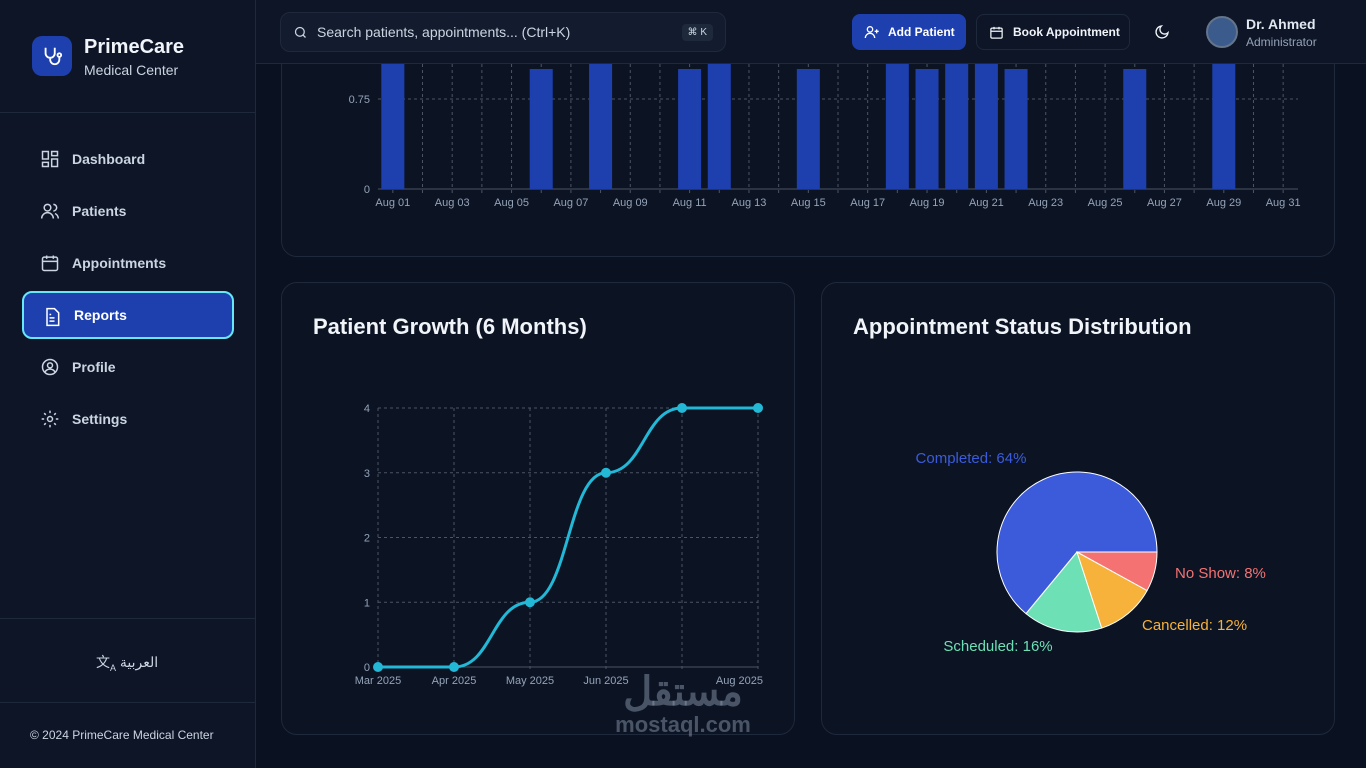  Describe the element at coordinates (378, 681) in the screenshot. I see `x-tick-label: Mar 2025` at that location.